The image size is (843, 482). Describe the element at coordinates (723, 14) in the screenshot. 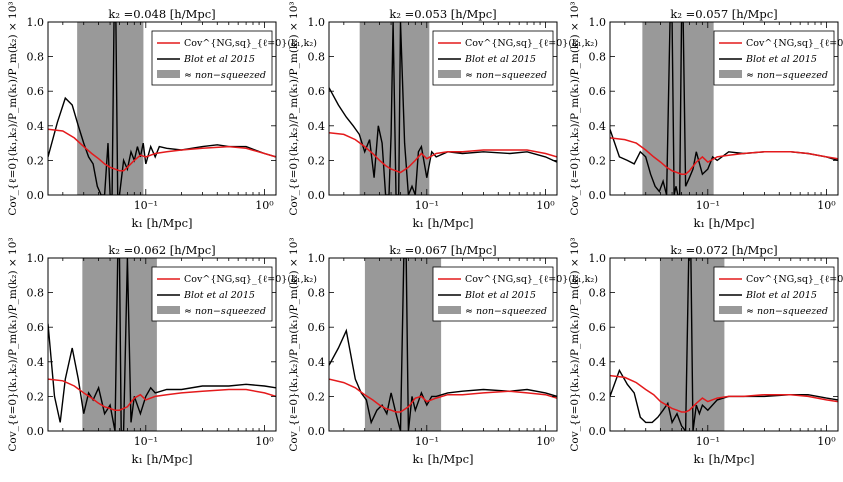

I see `subplot-title: k₂ =0.057 [h/Mpc]` at that location.